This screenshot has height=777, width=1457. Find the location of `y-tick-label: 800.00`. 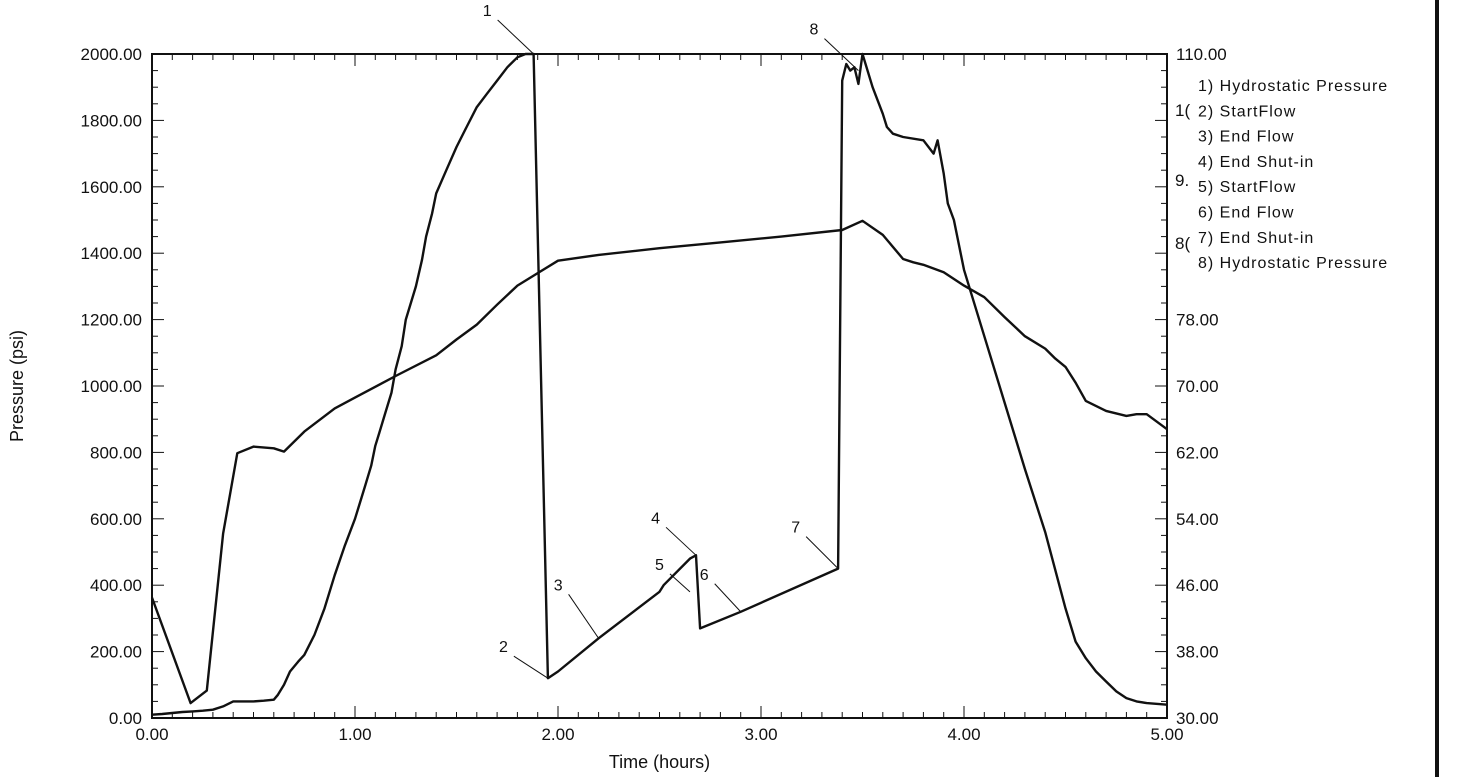

y-tick-label: 800.00 is located at coordinates (116, 452).